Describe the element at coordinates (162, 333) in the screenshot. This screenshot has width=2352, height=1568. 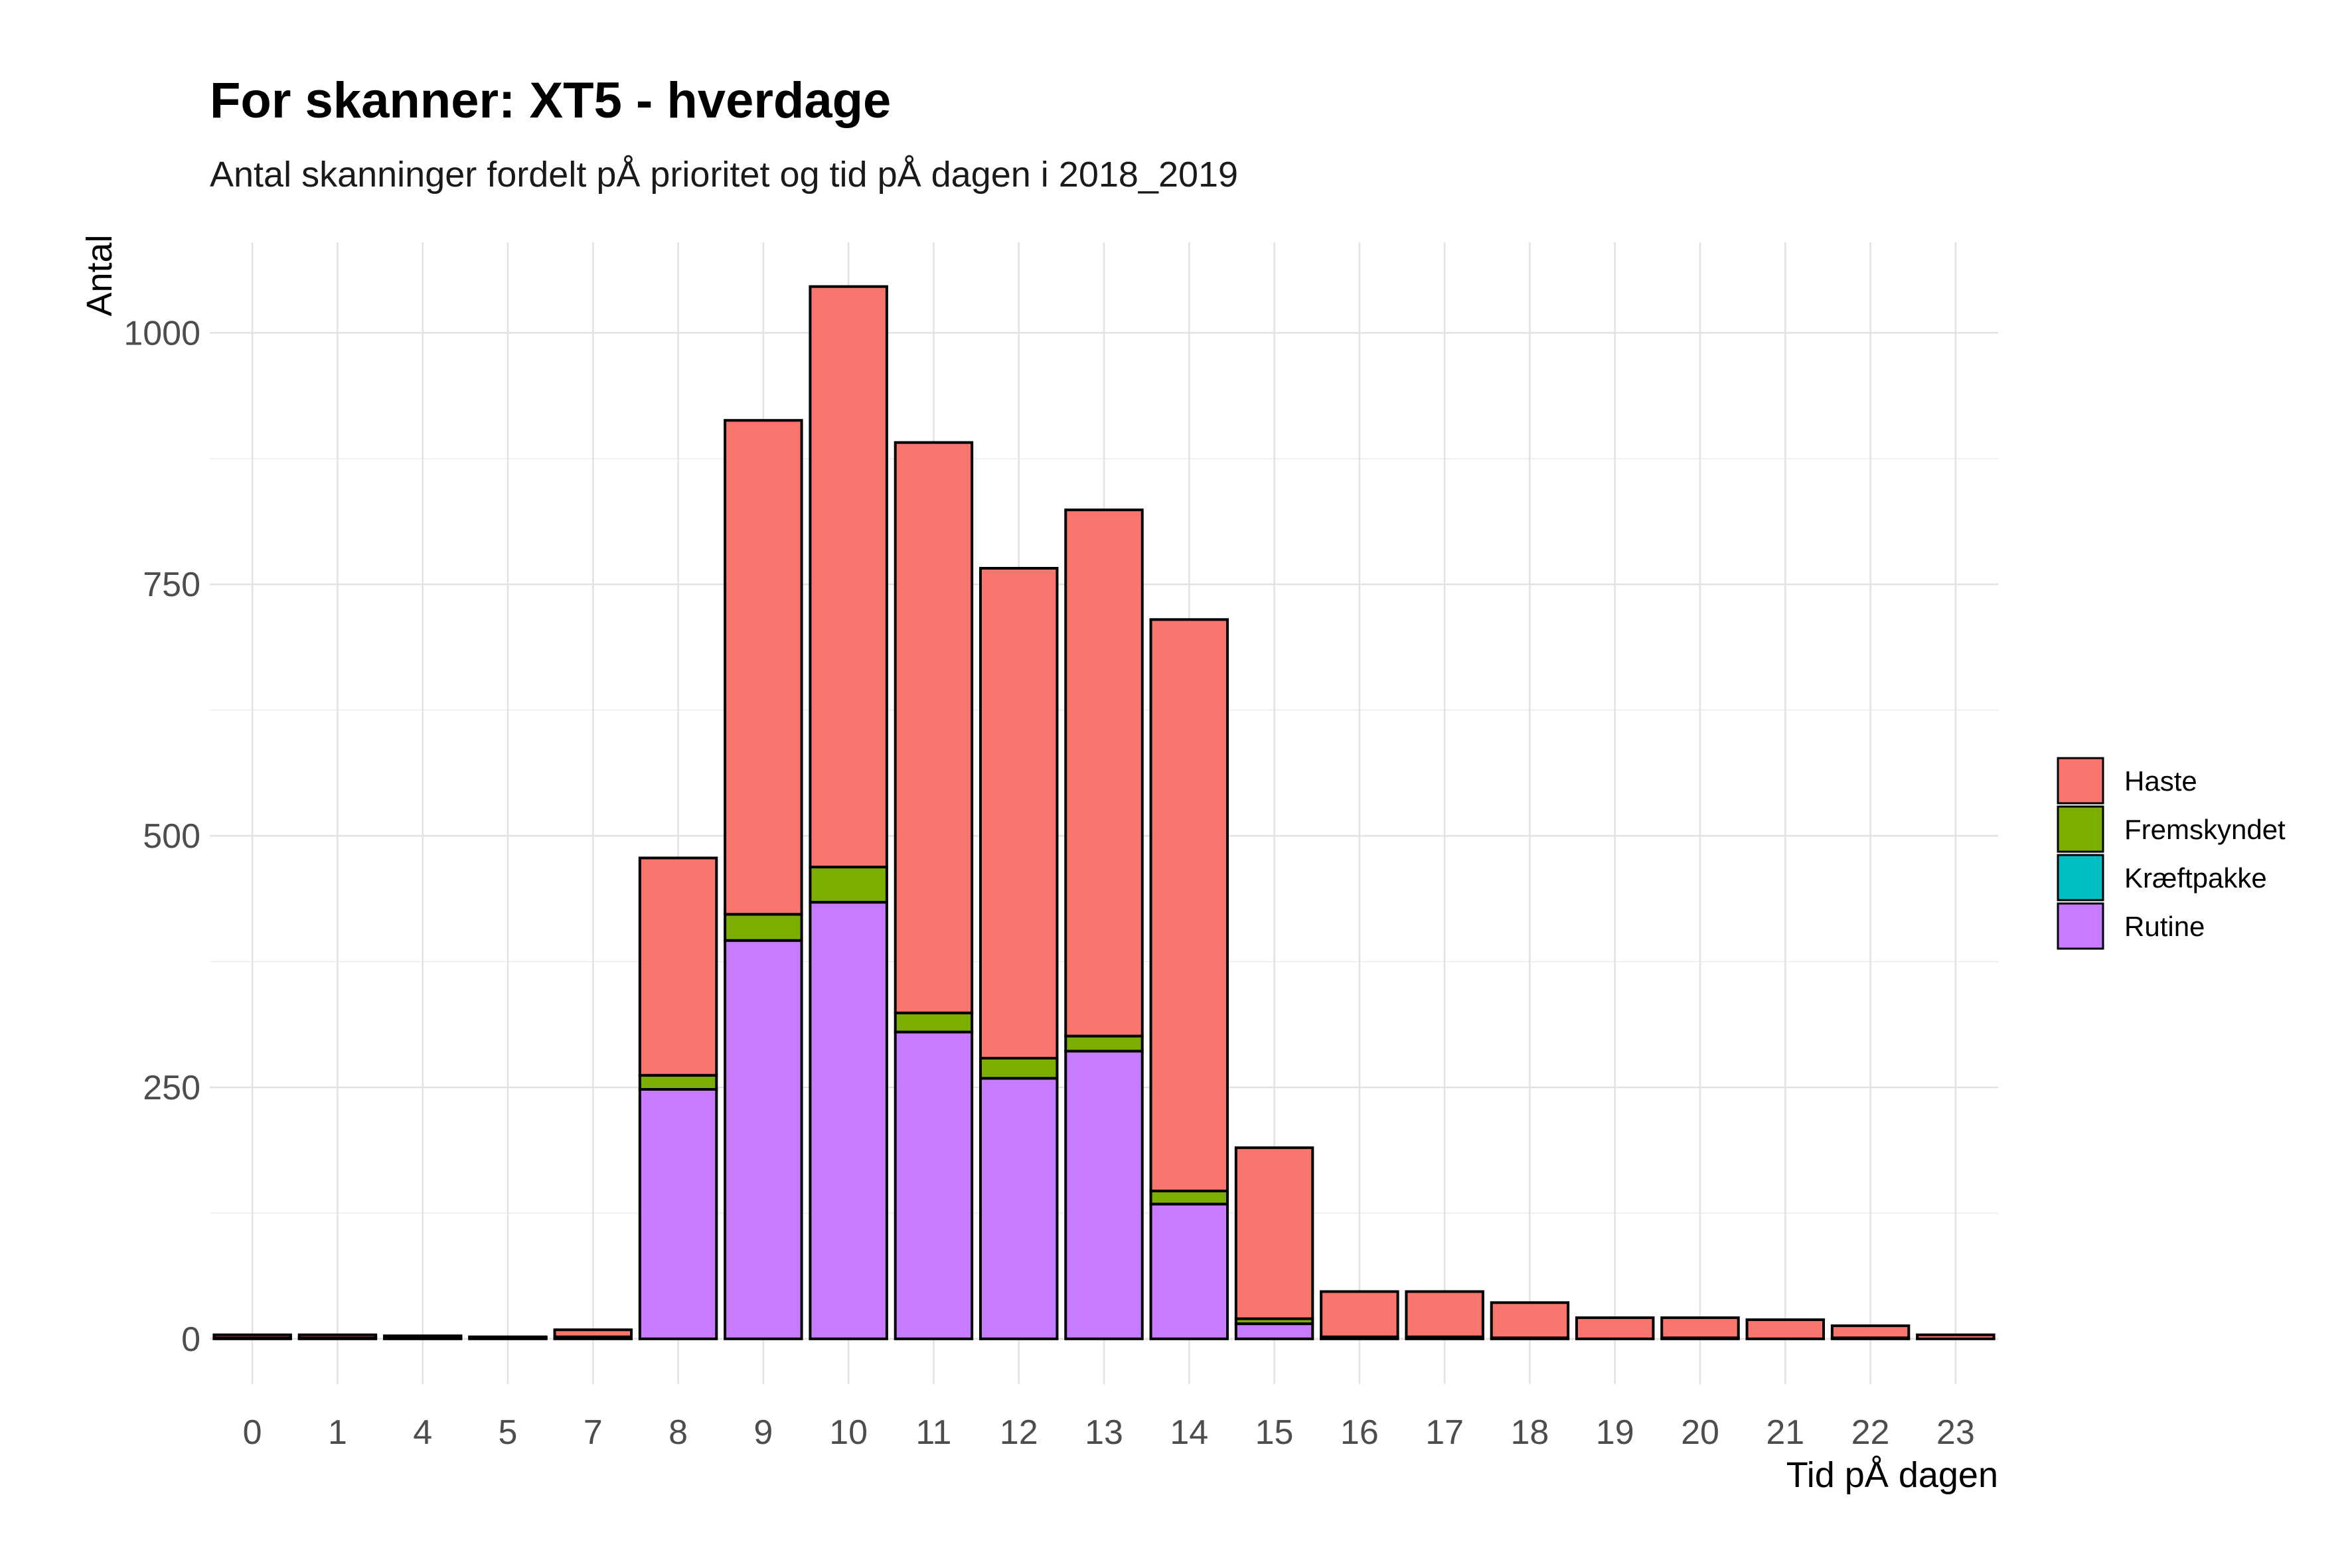
I see `y-tick-label: 1000` at that location.